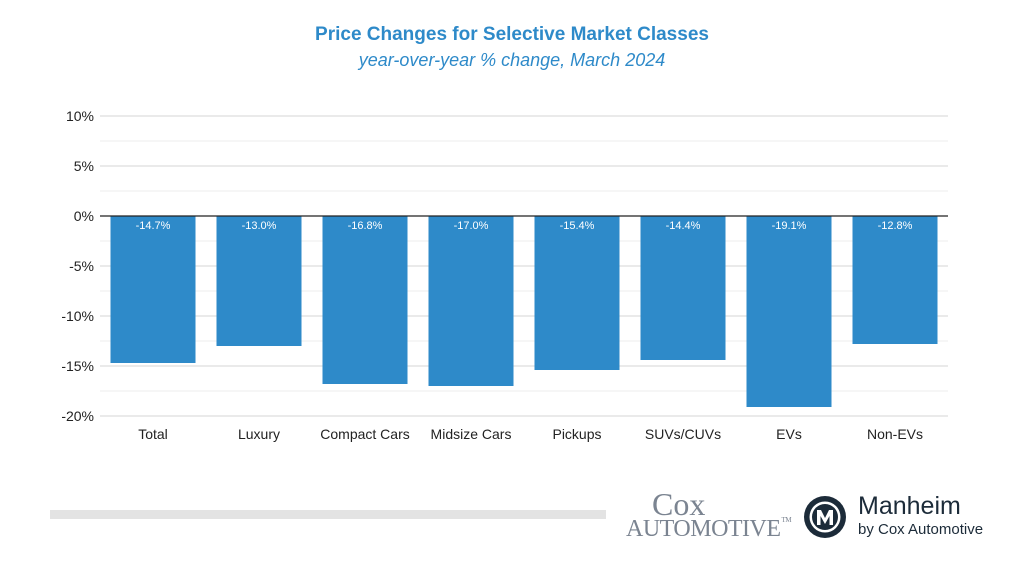 The width and height of the screenshot is (1024, 575). What do you see at coordinates (77, 316) in the screenshot?
I see `y-tick-label: -10%` at bounding box center [77, 316].